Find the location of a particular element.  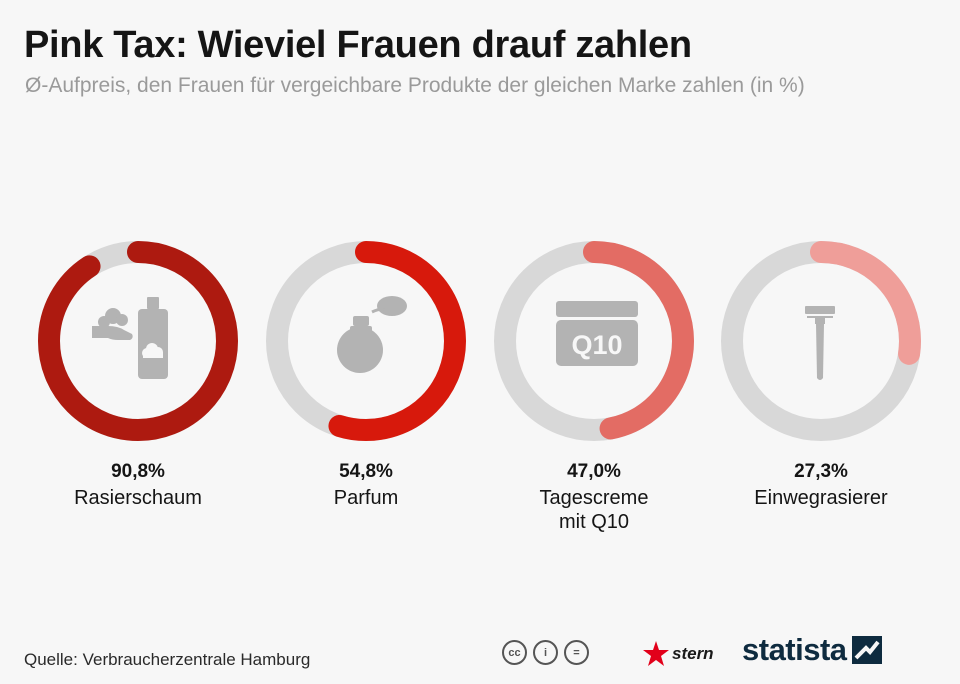

statista-mark-icon is located at coordinates (866, 650).